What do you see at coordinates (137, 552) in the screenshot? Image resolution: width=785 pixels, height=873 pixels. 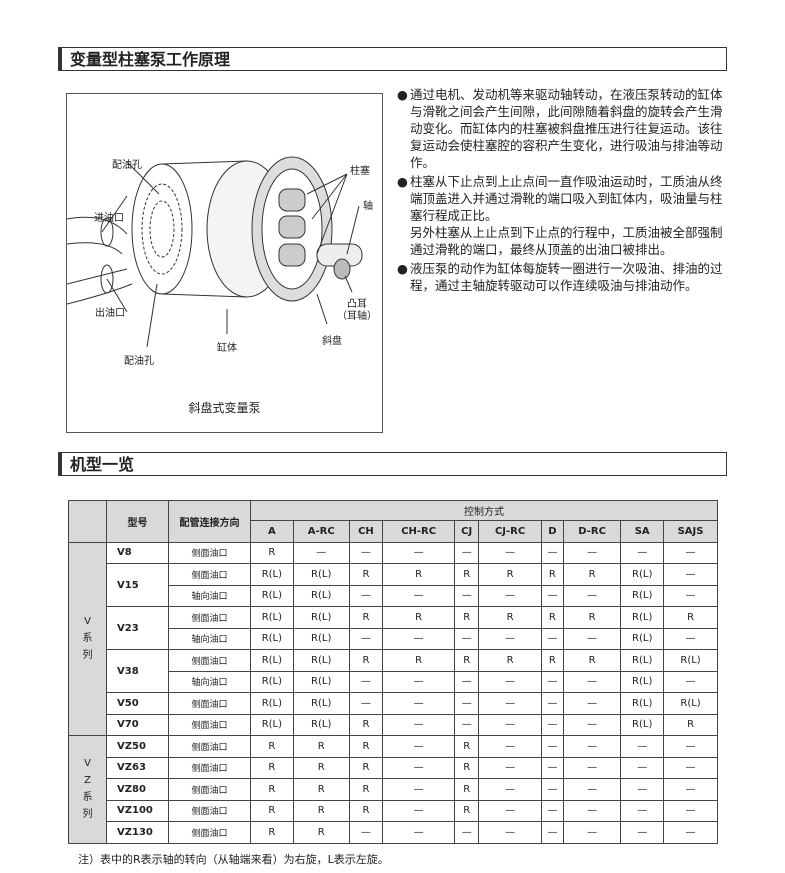 I see `model-cell: V8` at bounding box center [137, 552].